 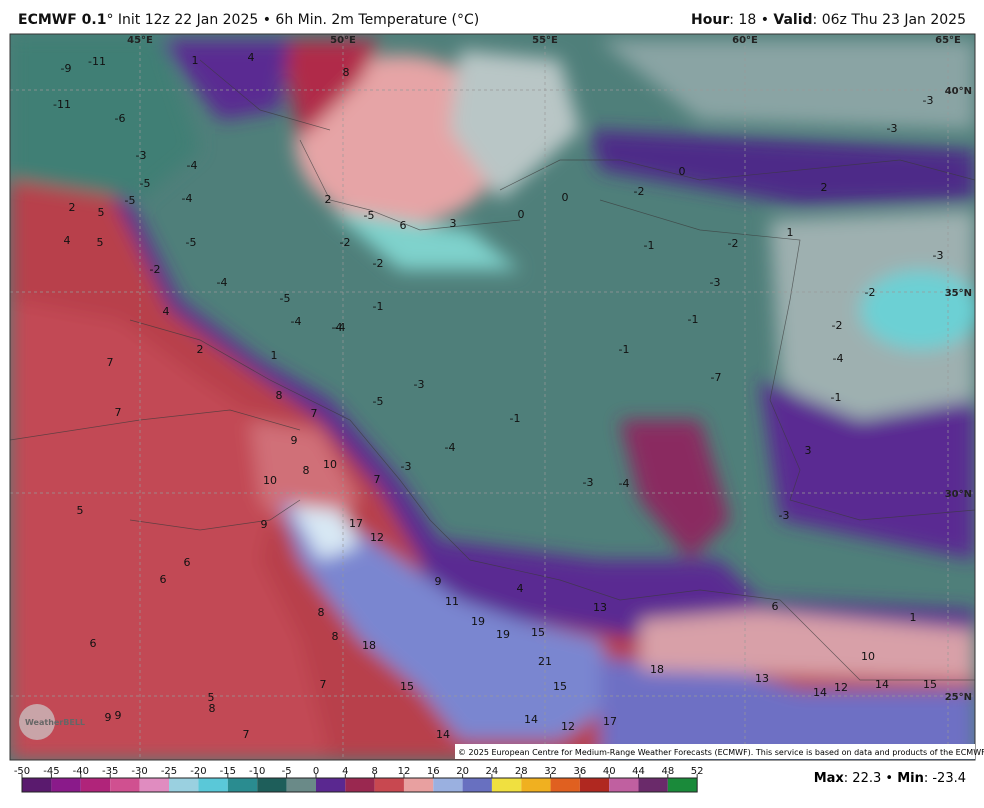 I want to click on colorbar-label: -15, so click(x=228, y=771).